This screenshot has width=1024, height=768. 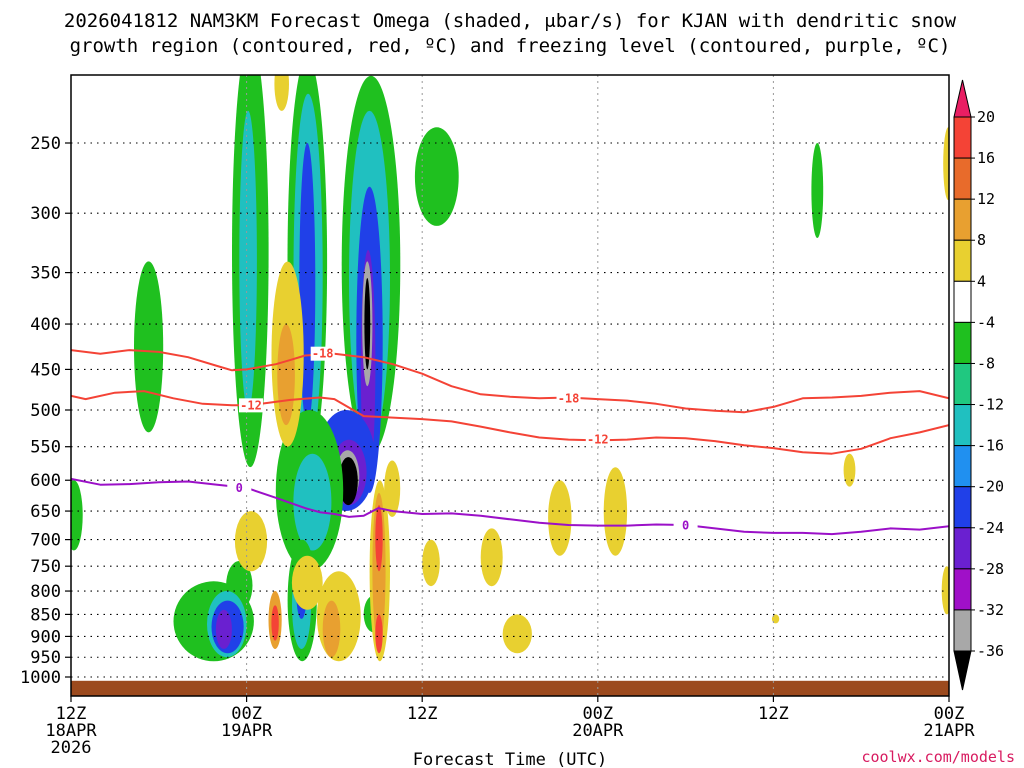 I want to click on y-tick-label-500: 500, so click(x=45, y=411).